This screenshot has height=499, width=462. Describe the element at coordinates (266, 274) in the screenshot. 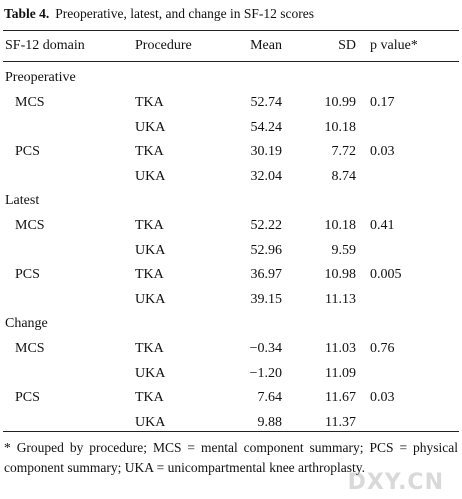

I see `mean-cell: 36.97` at that location.